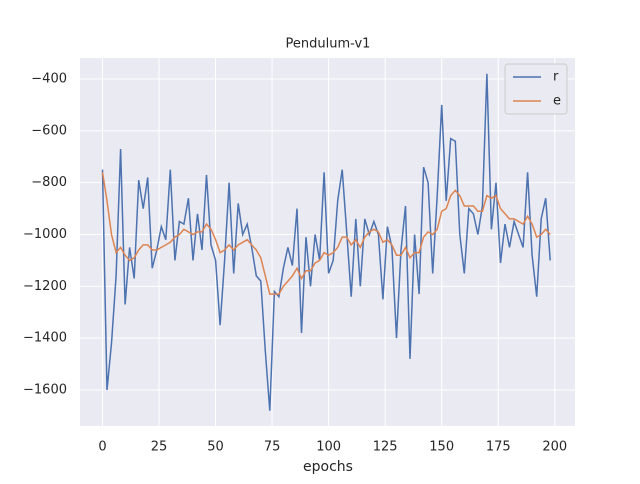 This screenshot has height=484, width=640. I want to click on y-tick-label: −1400, so click(45, 338).